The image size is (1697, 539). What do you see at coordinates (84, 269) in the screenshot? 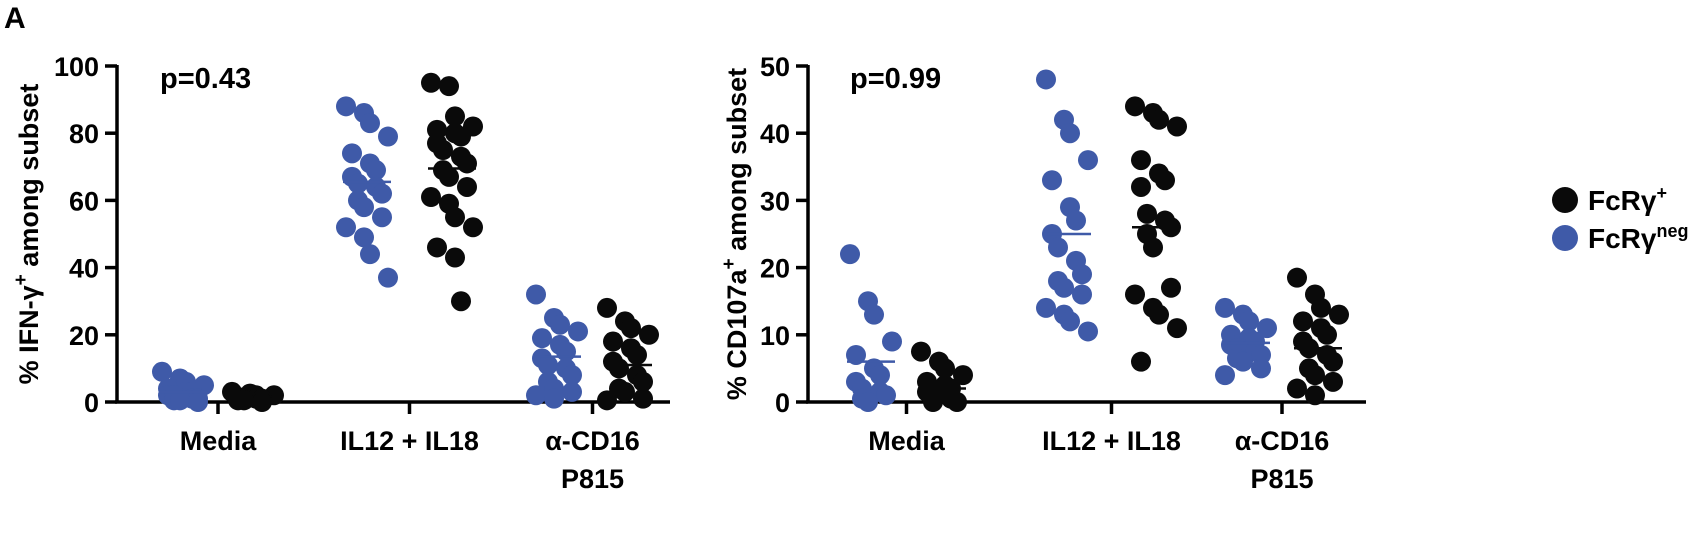
I see `y-tick-label: 40` at bounding box center [84, 269].